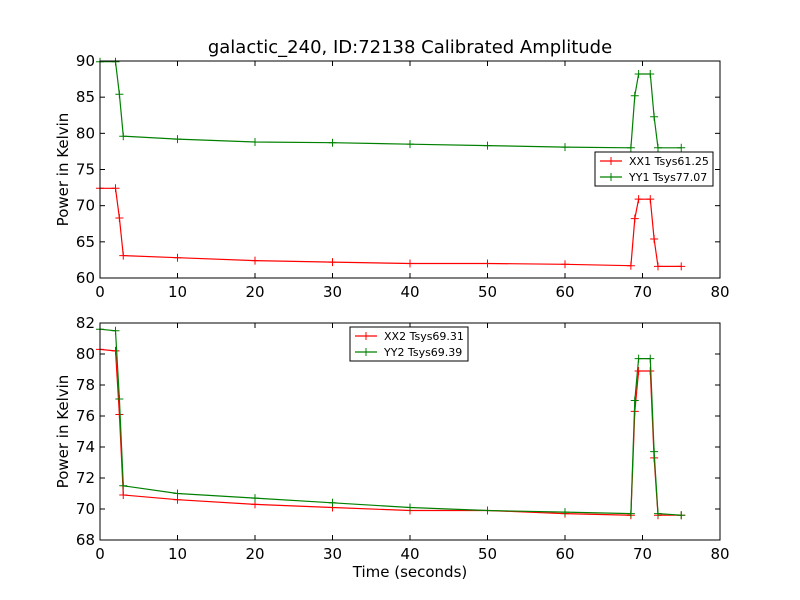 This screenshot has width=800, height=600. Describe the element at coordinates (422, 352) in the screenshot. I see `legend-label: YY2 Tsys69.39` at that location.